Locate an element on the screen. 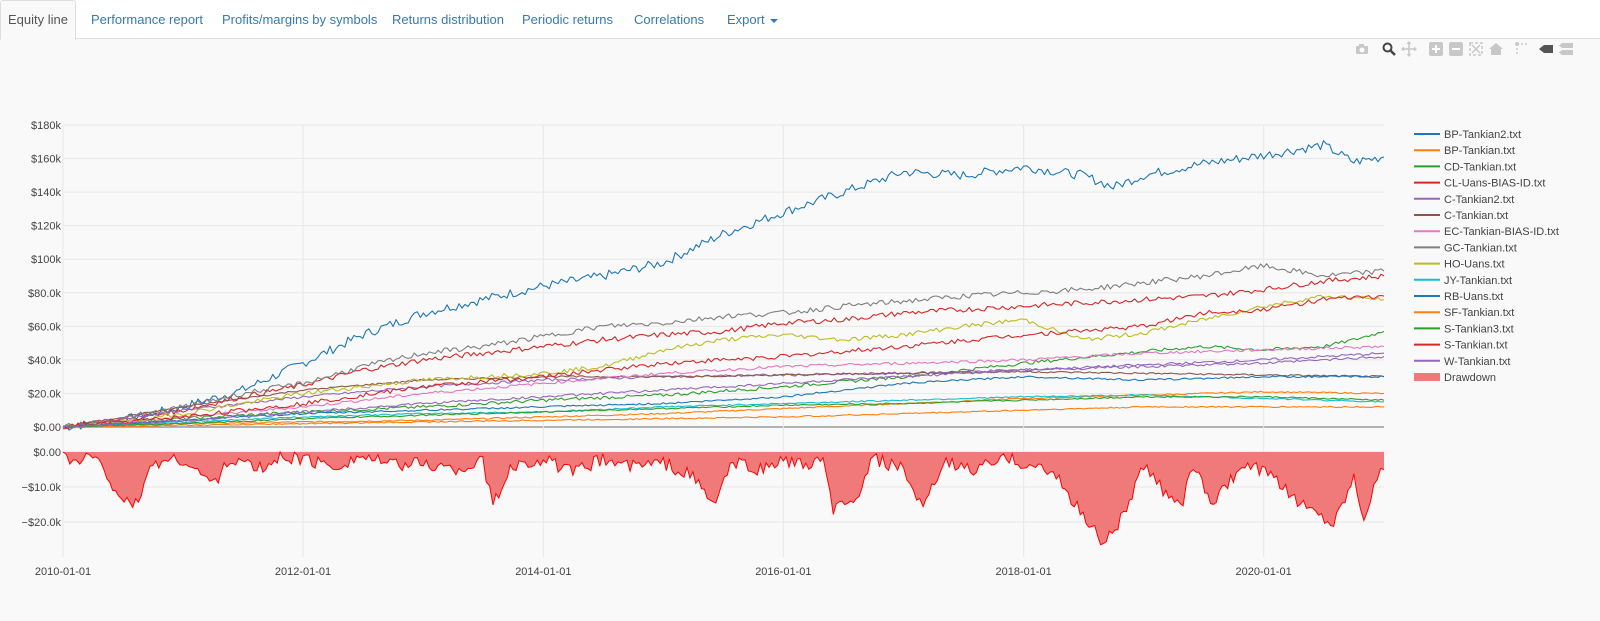 This screenshot has height=621, width=1600. y-tick-label: $20.0k is located at coordinates (45, 394).